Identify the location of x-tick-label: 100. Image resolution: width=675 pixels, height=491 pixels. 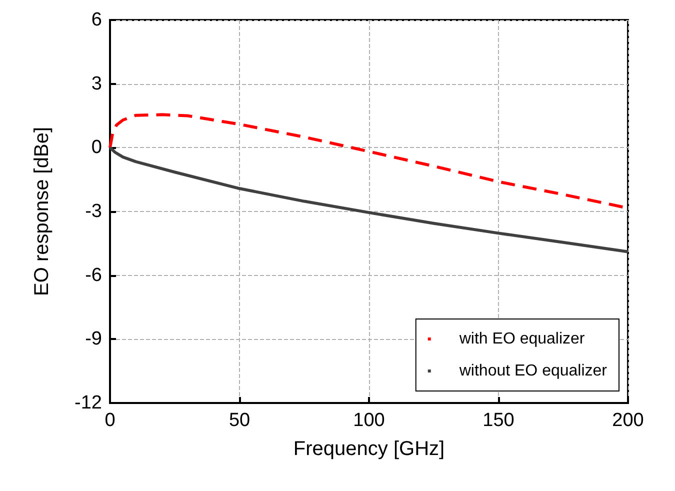
(369, 420).